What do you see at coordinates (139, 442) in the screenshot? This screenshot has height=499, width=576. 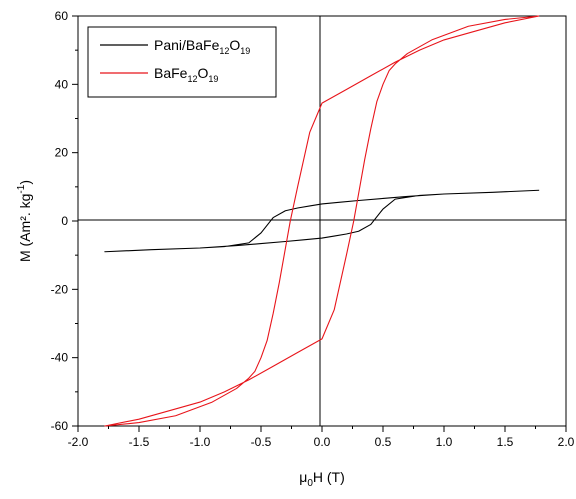 I see `x-tick-label: -1.5` at bounding box center [139, 442].